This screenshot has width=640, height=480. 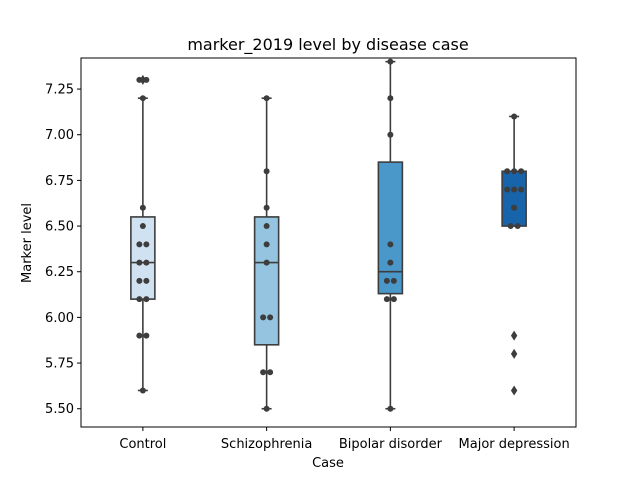 What do you see at coordinates (59, 318) in the screenshot?
I see `y-tick-label: 6.00` at bounding box center [59, 318].